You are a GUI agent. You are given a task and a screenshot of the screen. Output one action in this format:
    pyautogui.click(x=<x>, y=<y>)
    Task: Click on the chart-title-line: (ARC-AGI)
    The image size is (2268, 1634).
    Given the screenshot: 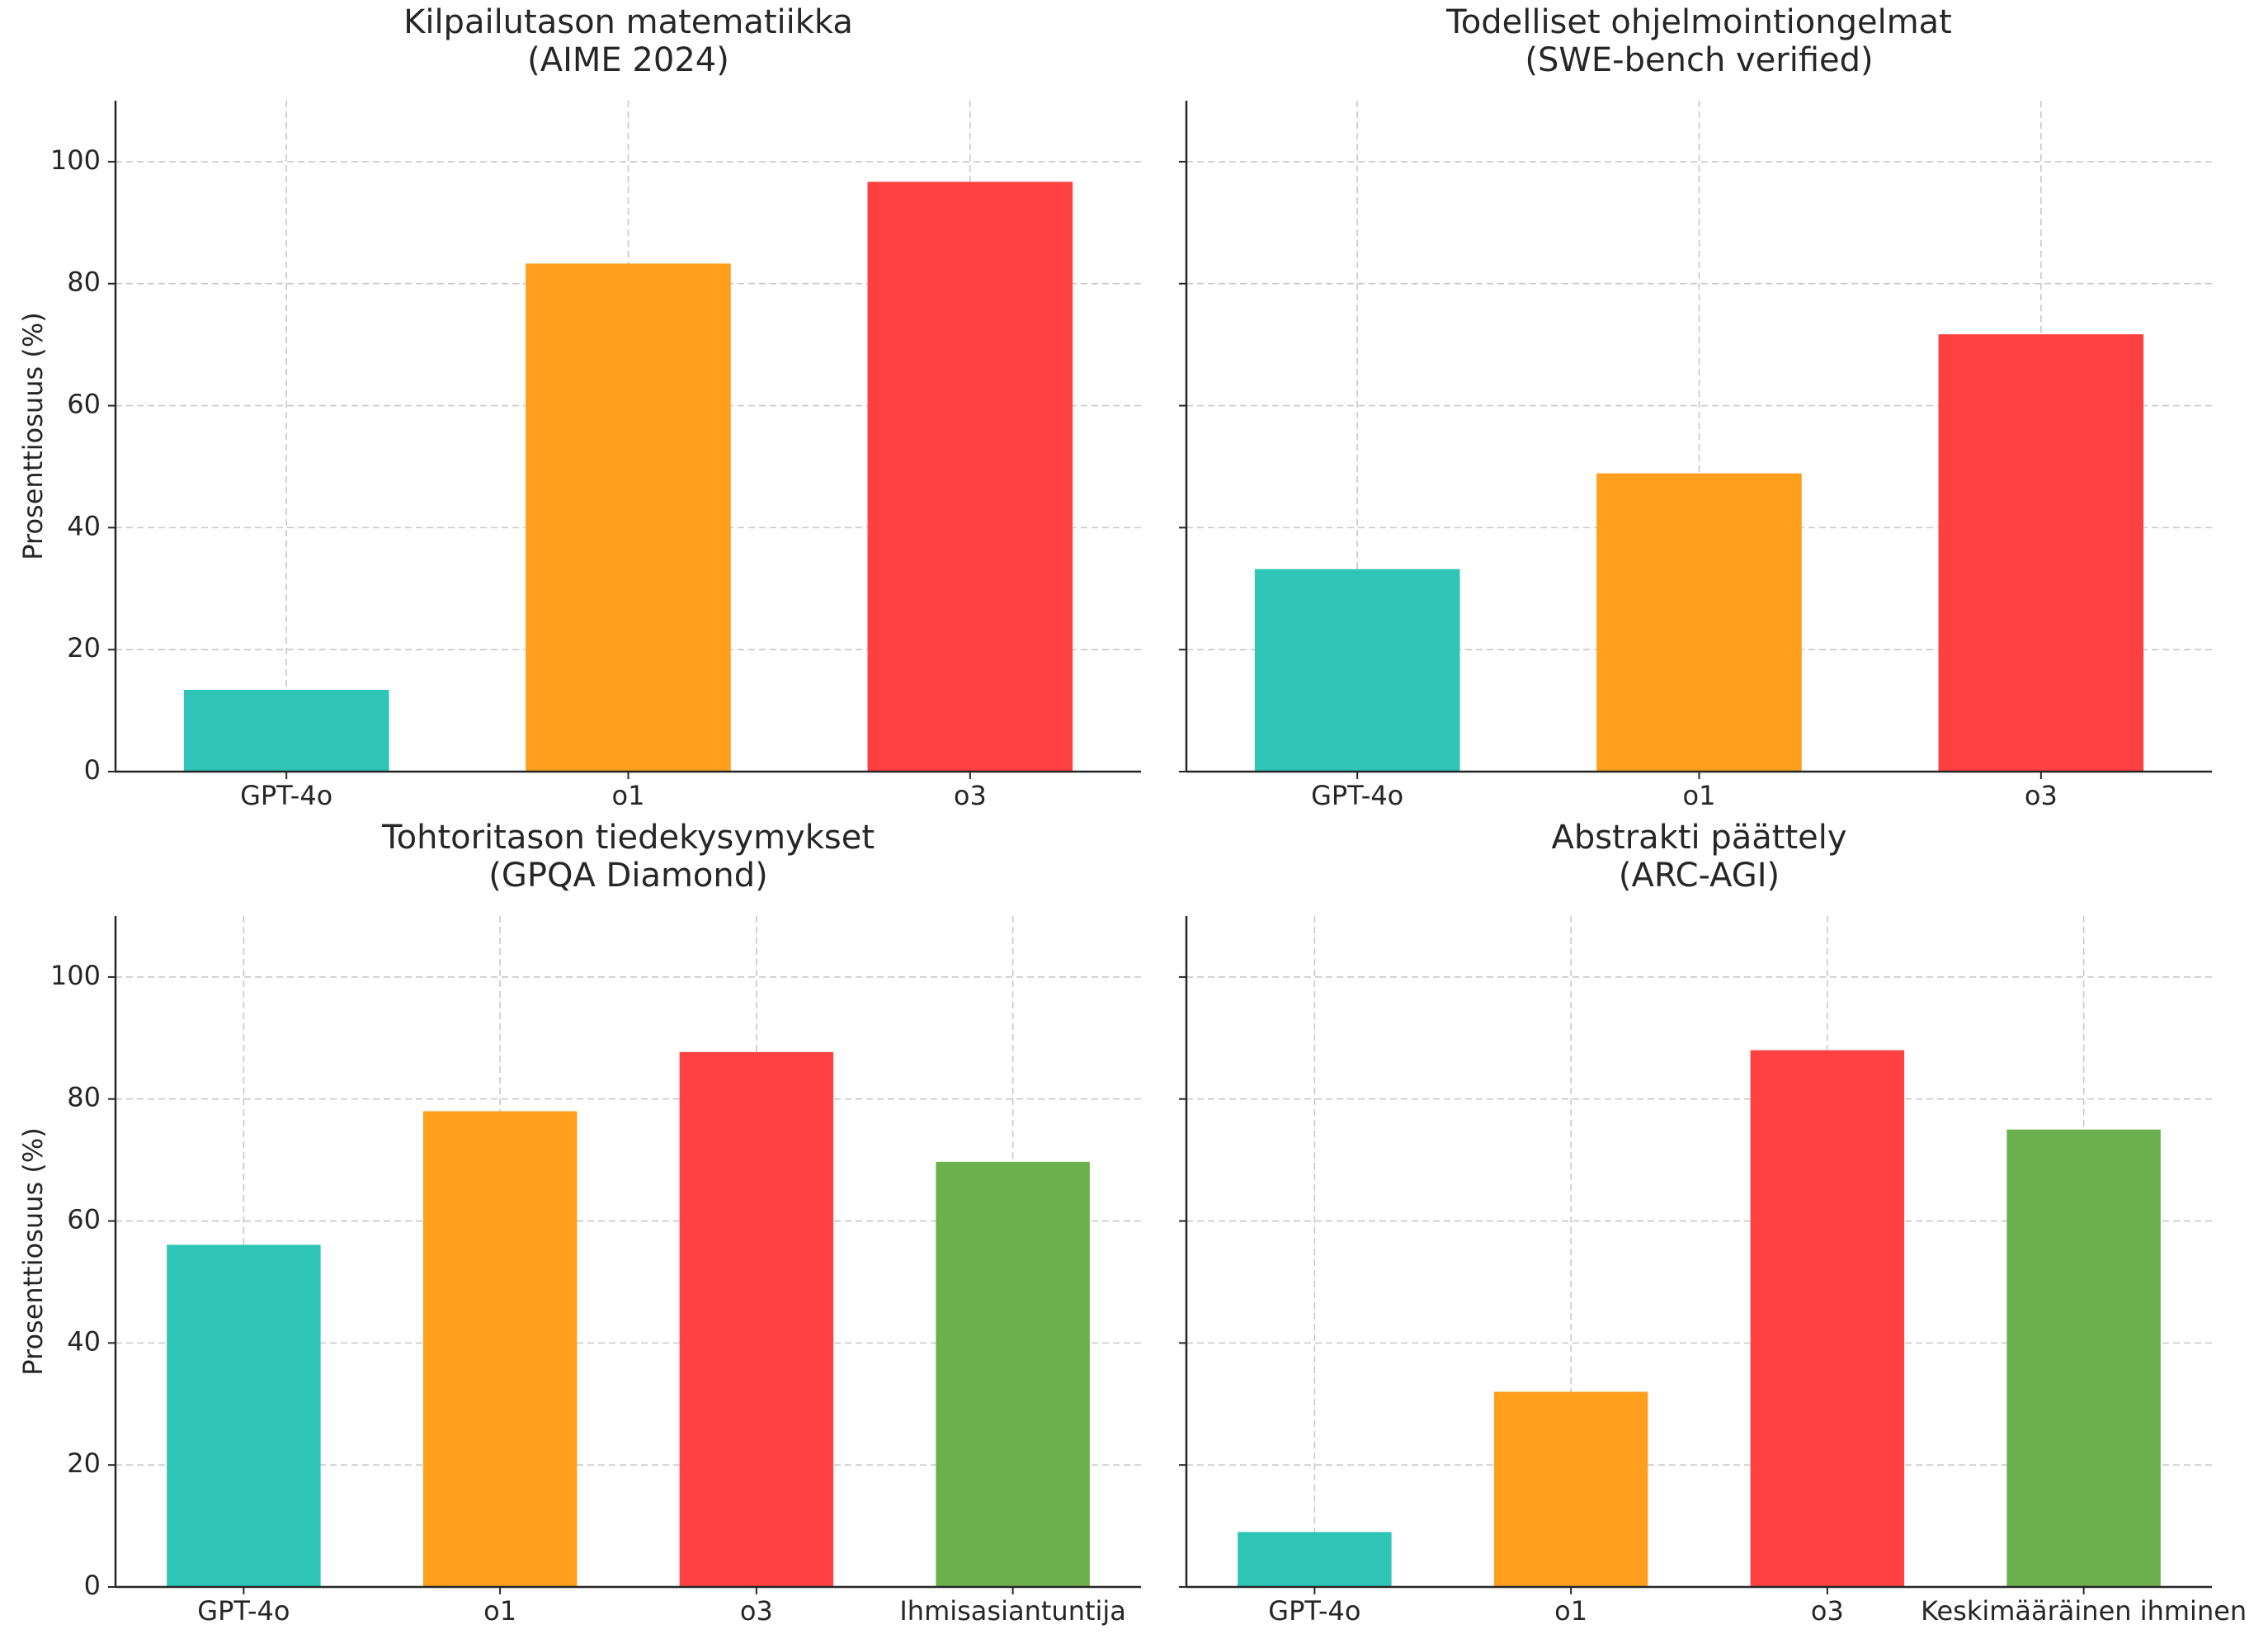 What is the action you would take?
    pyautogui.click(x=1700, y=876)
    